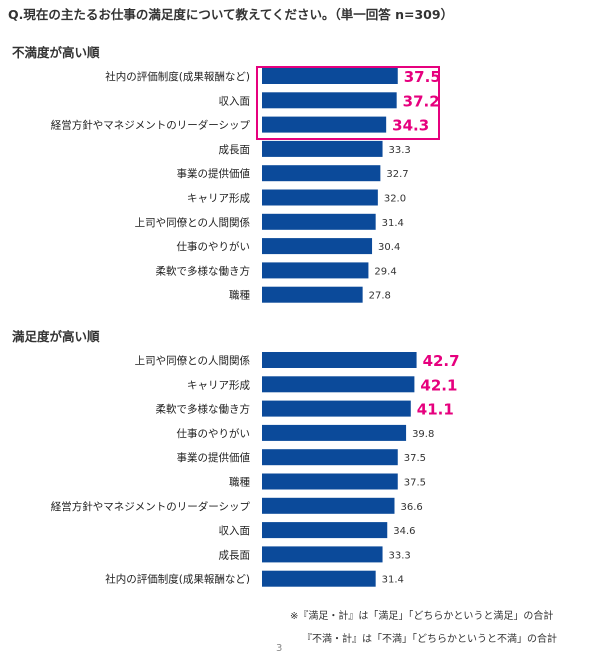 The height and width of the screenshot is (657, 598). What do you see at coordinates (56, 336) in the screenshot?
I see `section-title-satisfied: 満足度が高い順` at bounding box center [56, 336].